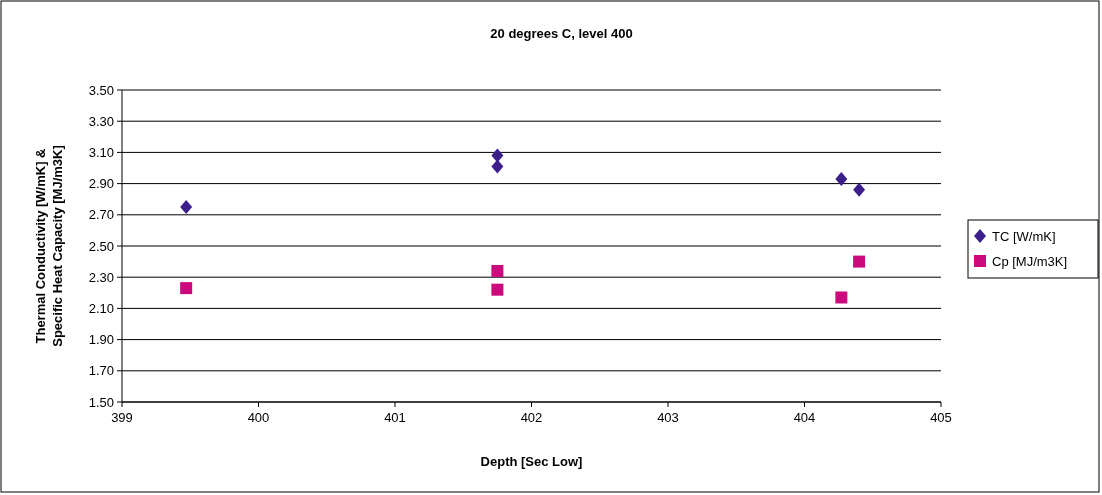  What do you see at coordinates (941, 417) in the screenshot?
I see `x-tick-label: 405` at bounding box center [941, 417].